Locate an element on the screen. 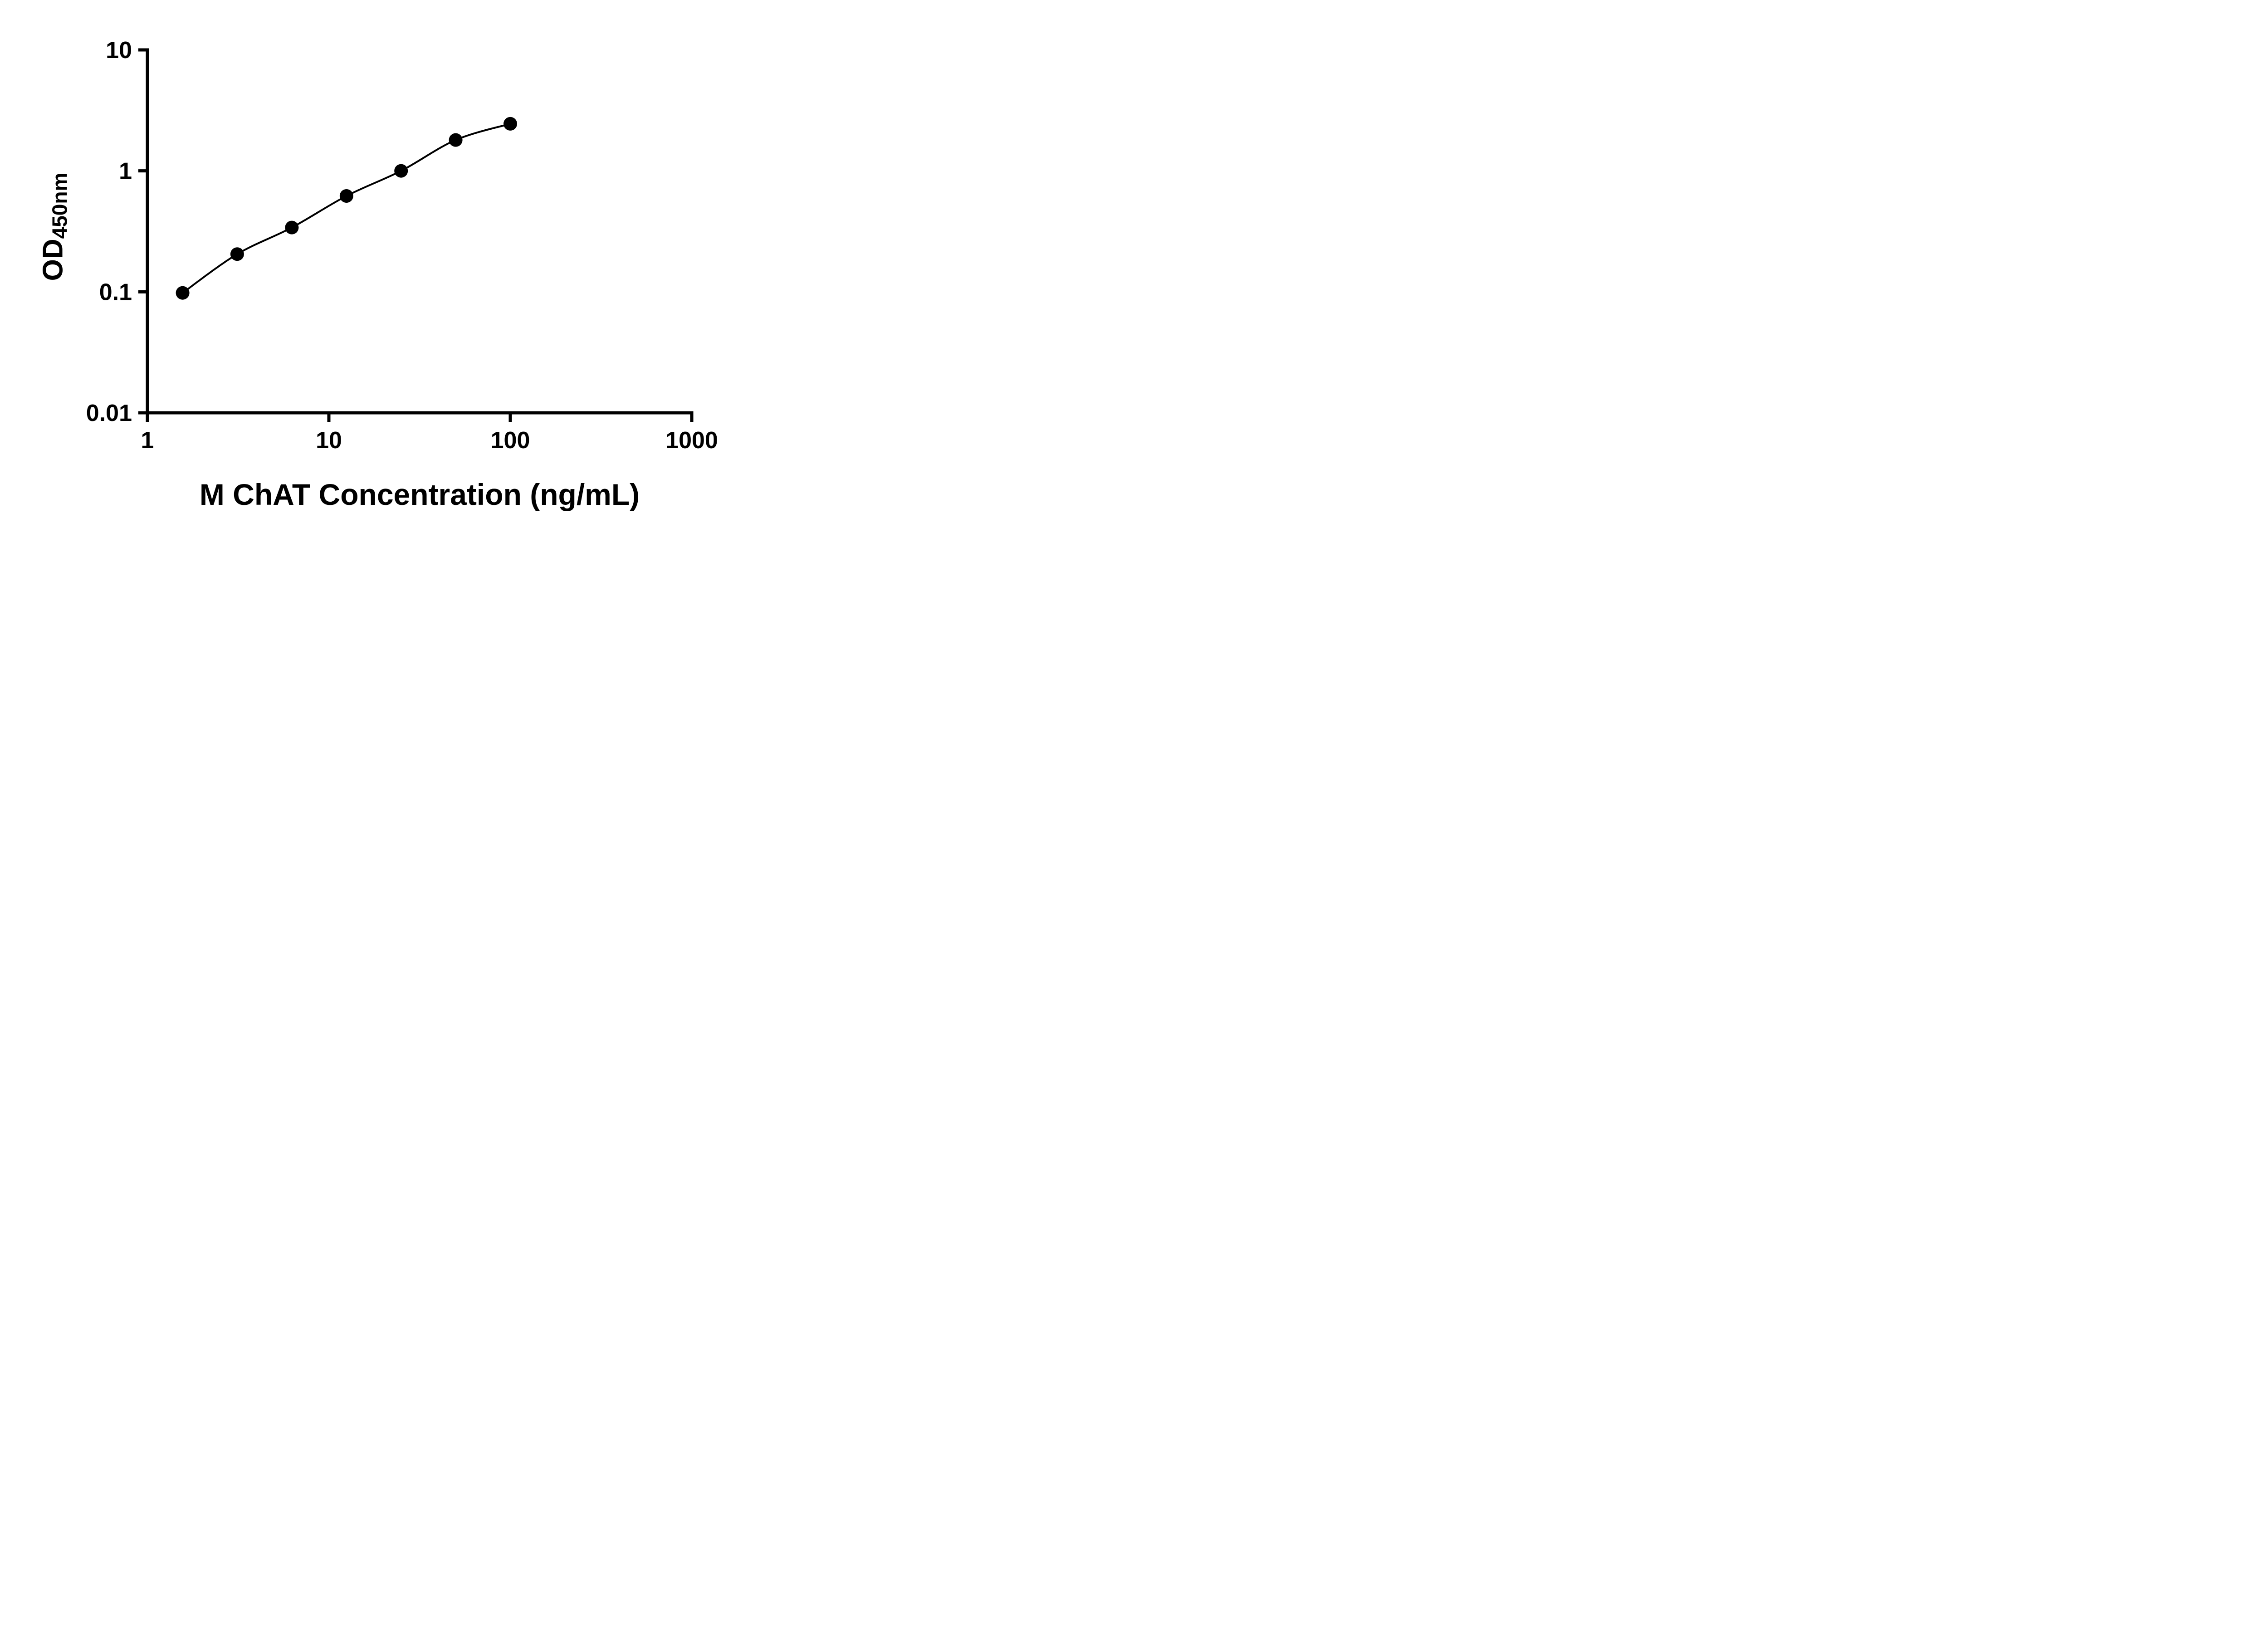  x-axis-title: M ChAT Concentration (ng/mL) is located at coordinates (420, 494).